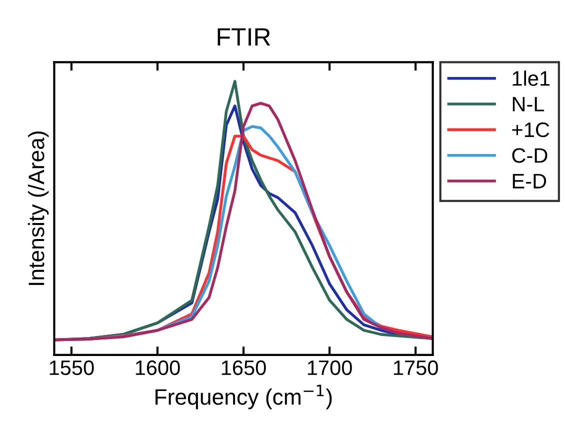 This screenshot has width=565, height=435. I want to click on x-tick-label: 1550, so click(72, 368).